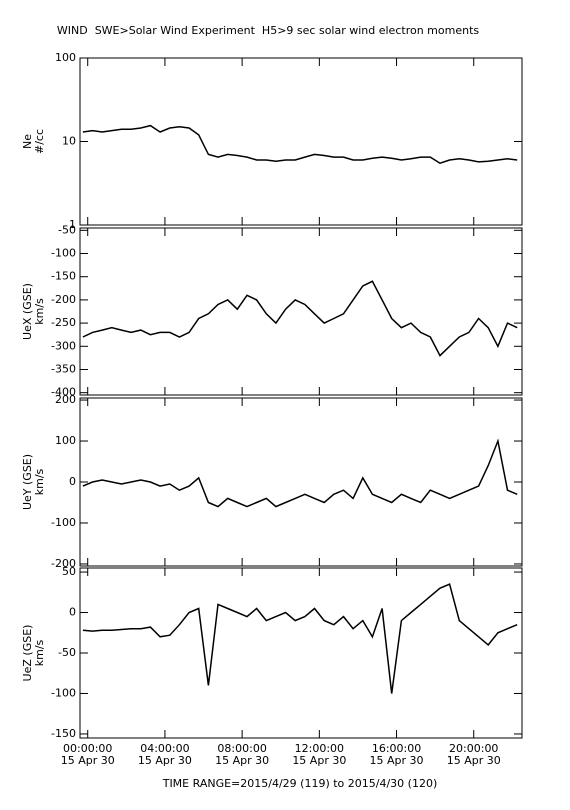 This screenshot has width=570, height=810. What do you see at coordinates (27, 653) in the screenshot?
I see `y-axis-label: UeZ (GSE)` at bounding box center [27, 653].